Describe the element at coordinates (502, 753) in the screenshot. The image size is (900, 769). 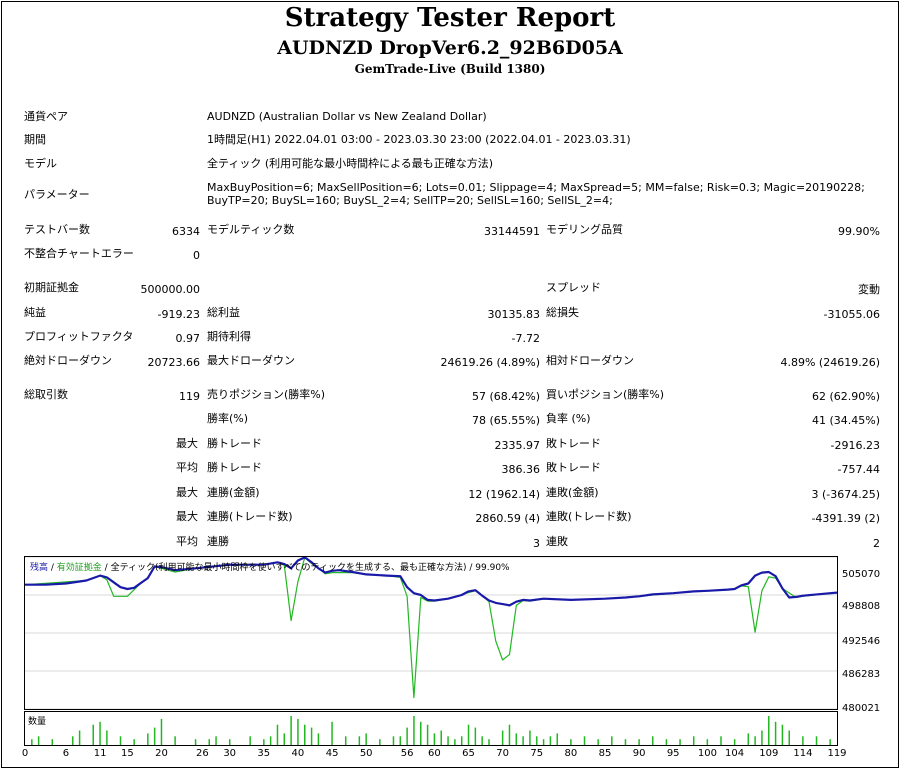
I see `x-tick-label: 70` at that location.